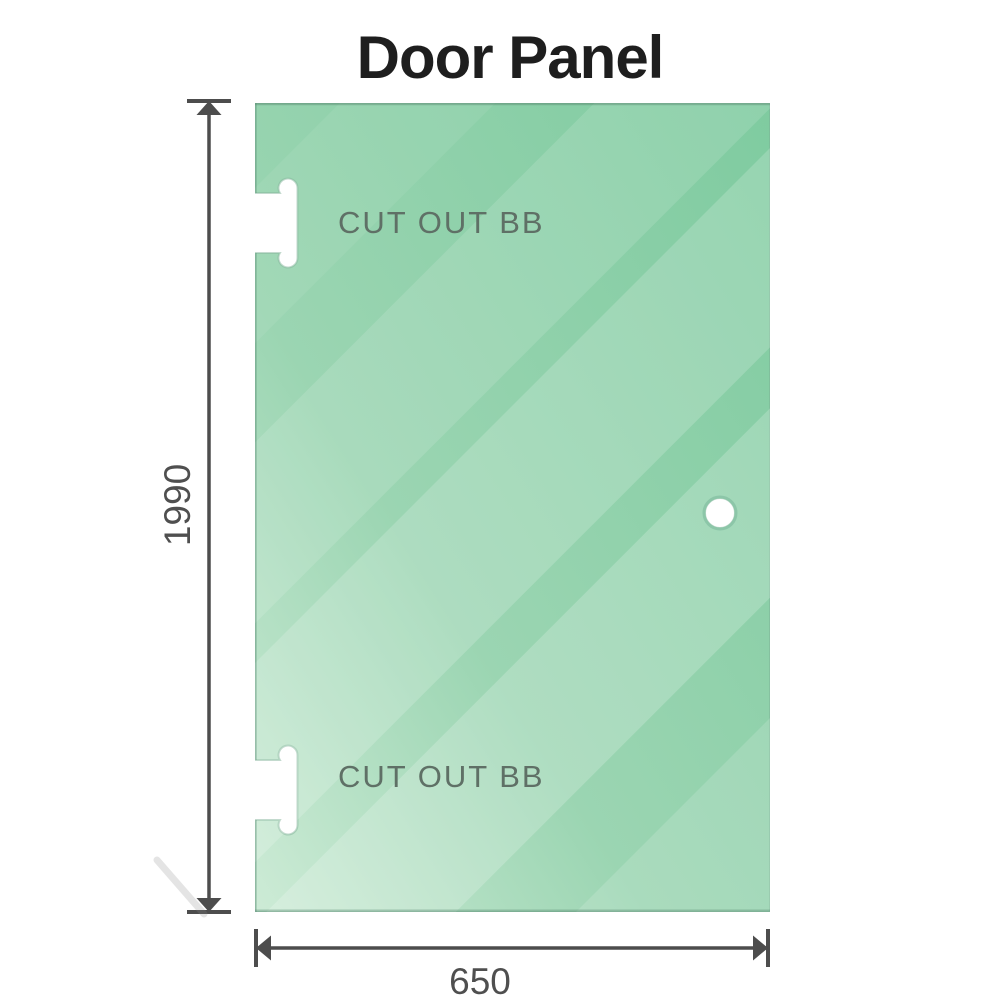 Image resolution: width=1000 pixels, height=1000 pixels. Describe the element at coordinates (177, 505) in the screenshot. I see `height-dimension-label: 1990` at that location.